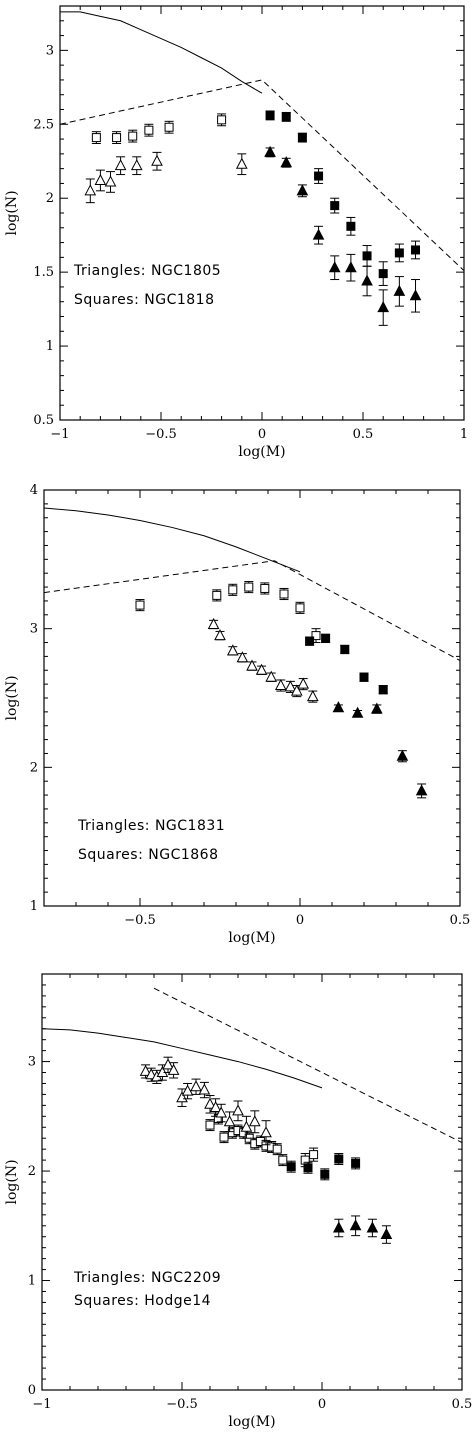 The width and height of the screenshot is (476, 1434). Describe the element at coordinates (147, 1278) in the screenshot. I see `legend-annotation: Triangles: NGC2209` at that location.